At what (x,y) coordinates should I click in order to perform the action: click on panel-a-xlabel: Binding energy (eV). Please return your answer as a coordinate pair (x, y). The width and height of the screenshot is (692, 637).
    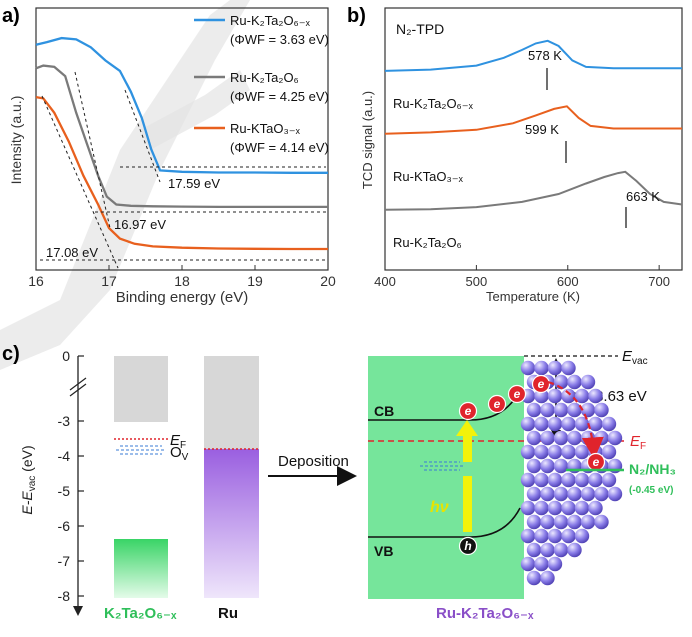
    Looking at the image, I should click on (182, 297).